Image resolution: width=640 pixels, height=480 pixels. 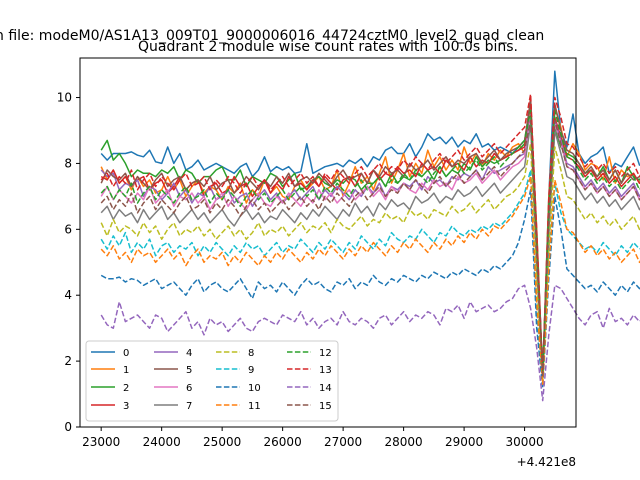 I want to click on y-tick-label: 2, so click(x=68, y=361).